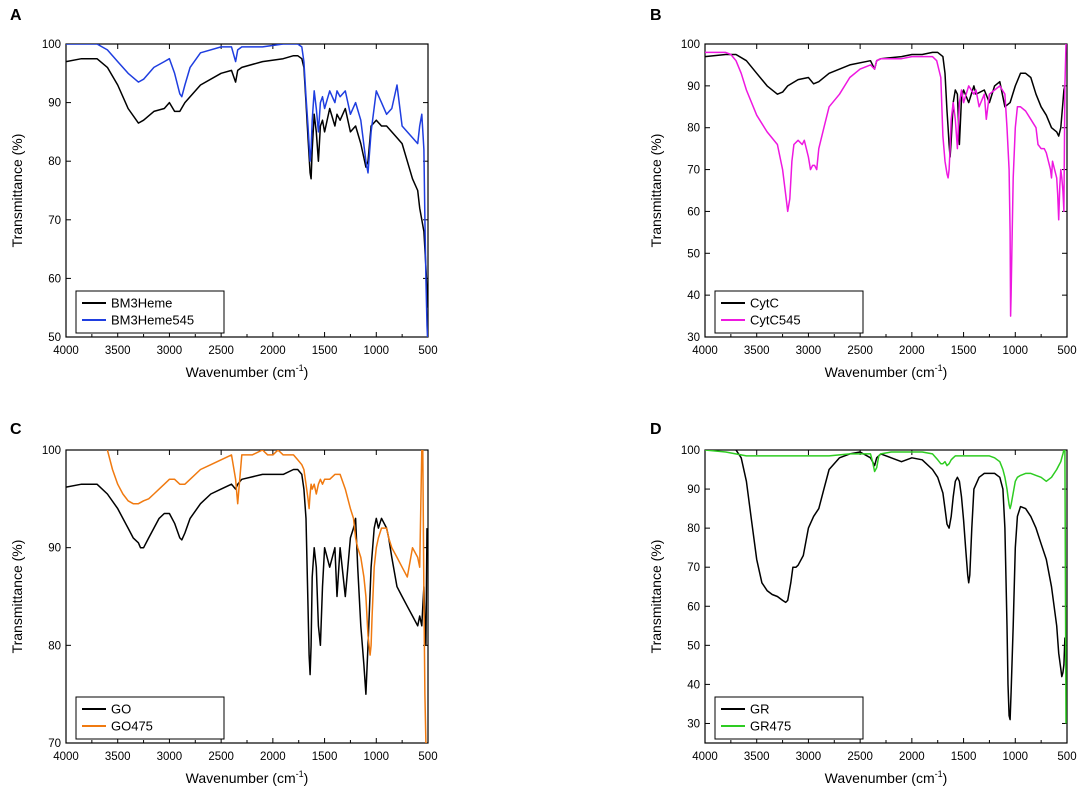  What do you see at coordinates (775, 320) in the screenshot?
I see `legend-label: CytC545` at bounding box center [775, 320].